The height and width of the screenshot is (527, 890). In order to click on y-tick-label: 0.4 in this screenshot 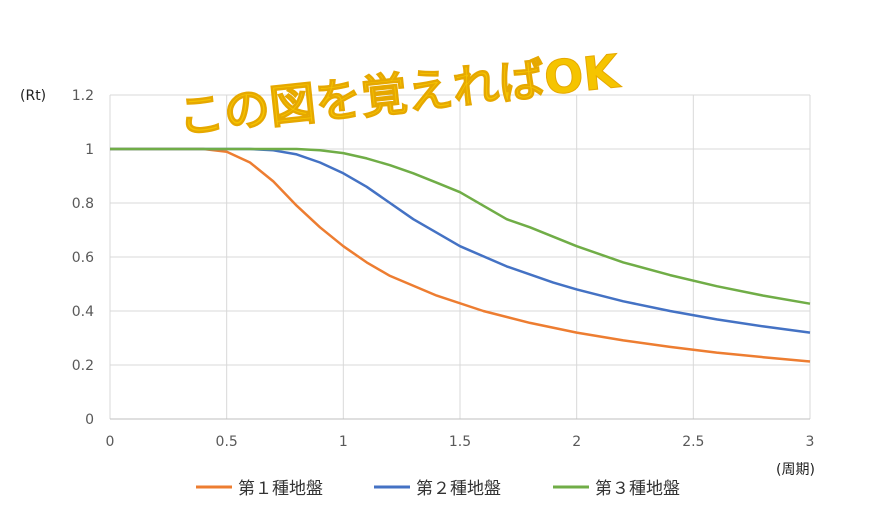, I will do `click(83, 312)`.